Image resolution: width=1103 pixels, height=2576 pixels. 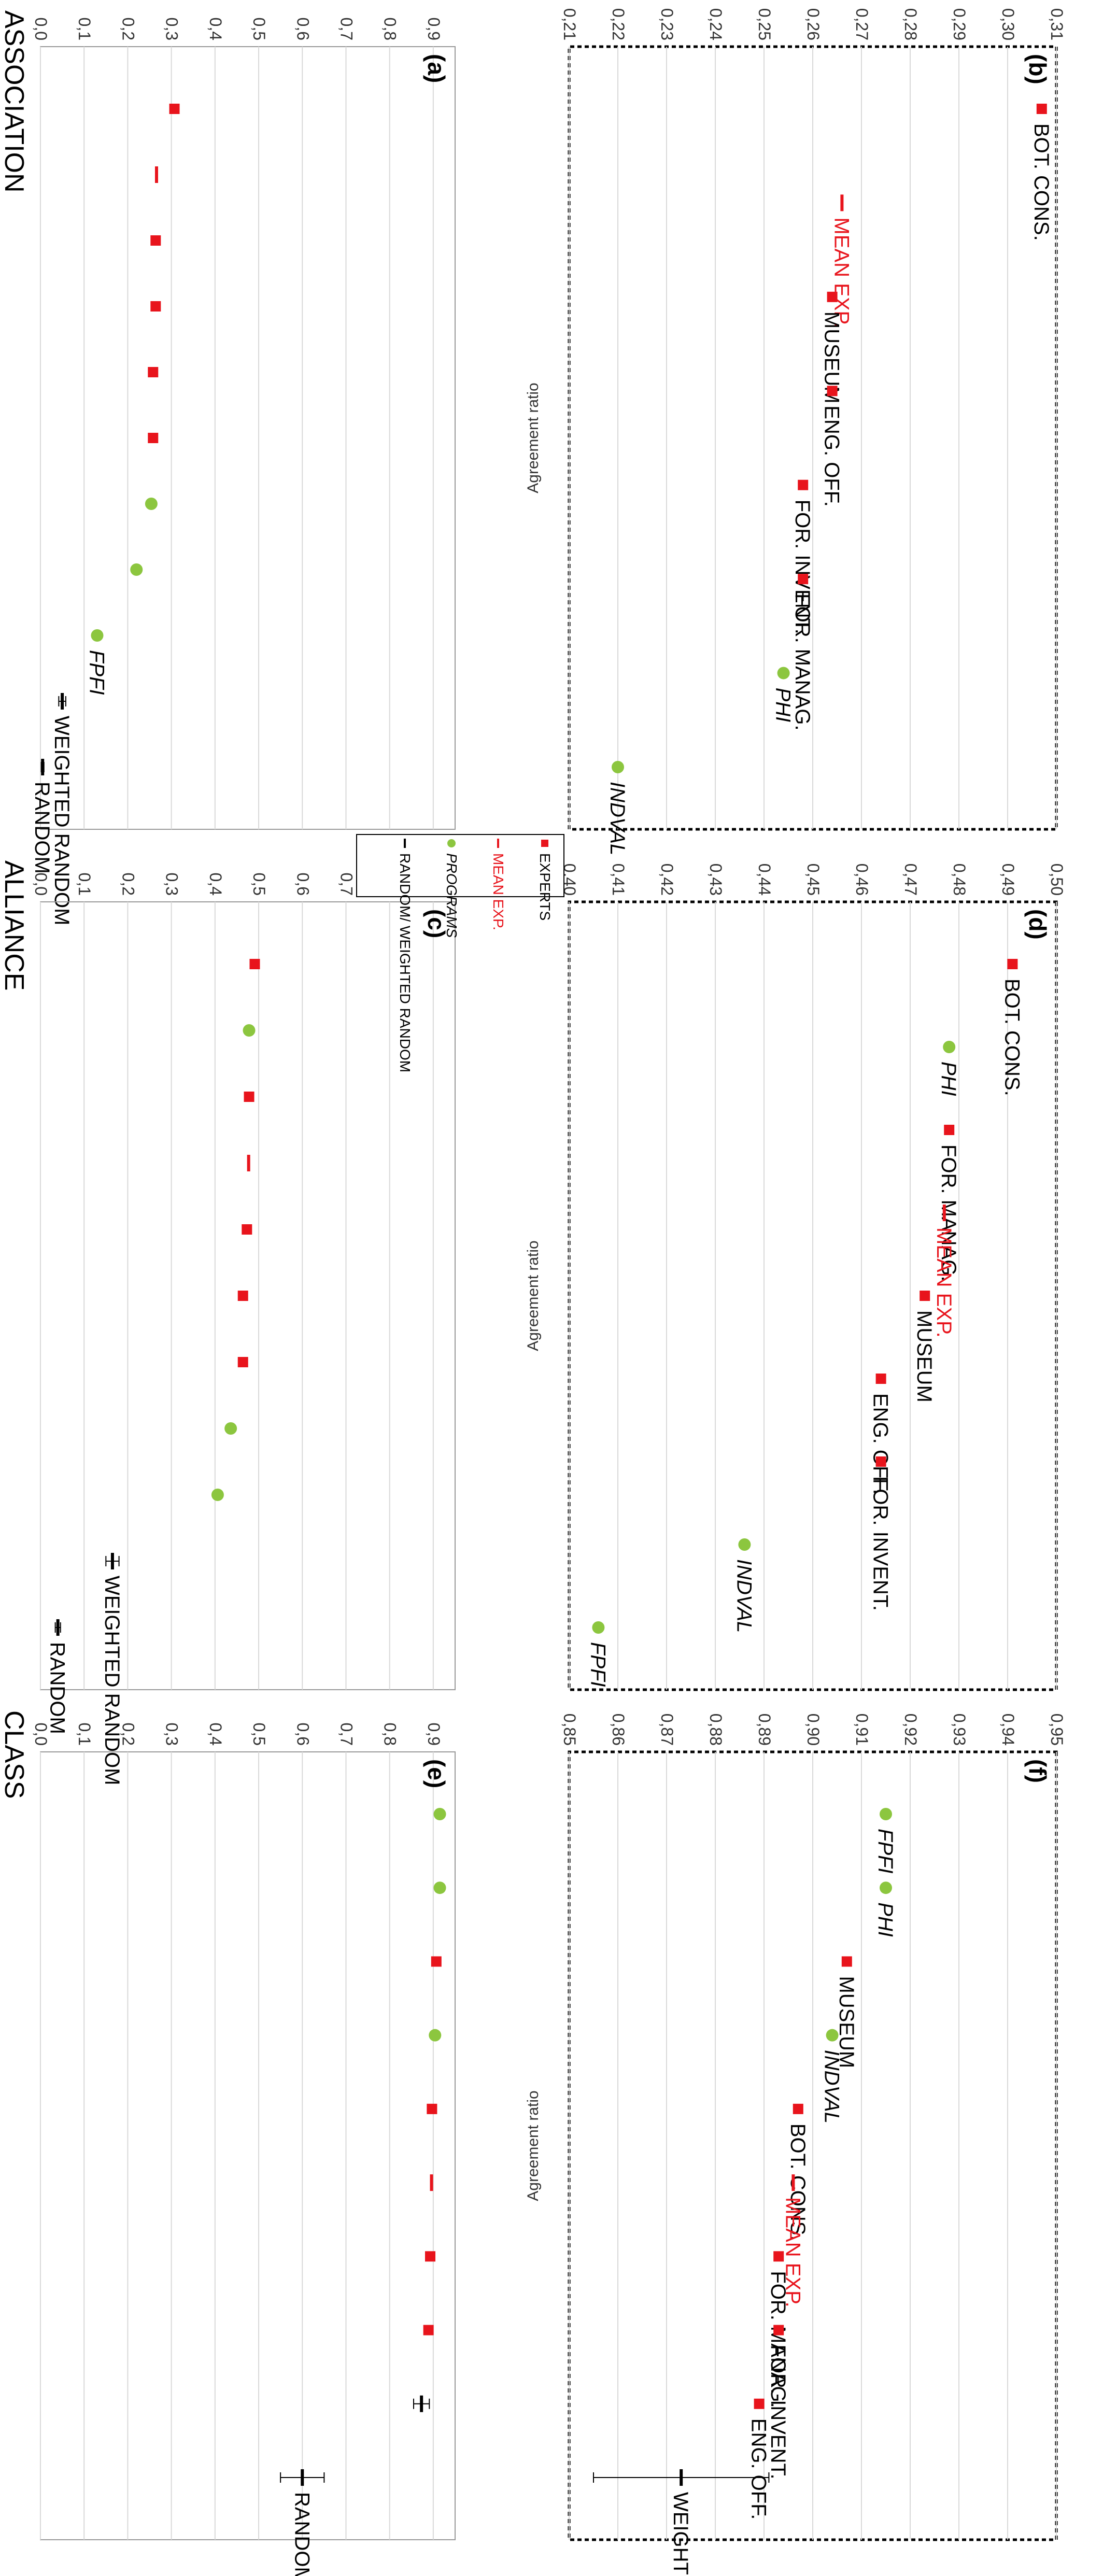 What do you see at coordinates (14, 101) in the screenshot?
I see `section-title-association: ASSOCIATION` at bounding box center [14, 101].